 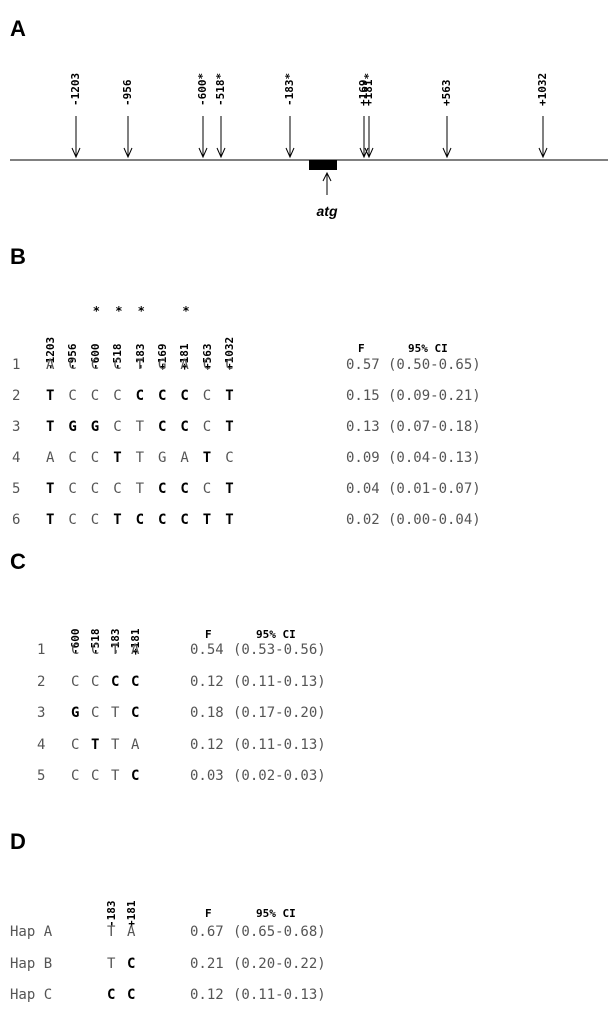 I want to click on ci-value: (0.07-0.18), so click(x=434, y=427).